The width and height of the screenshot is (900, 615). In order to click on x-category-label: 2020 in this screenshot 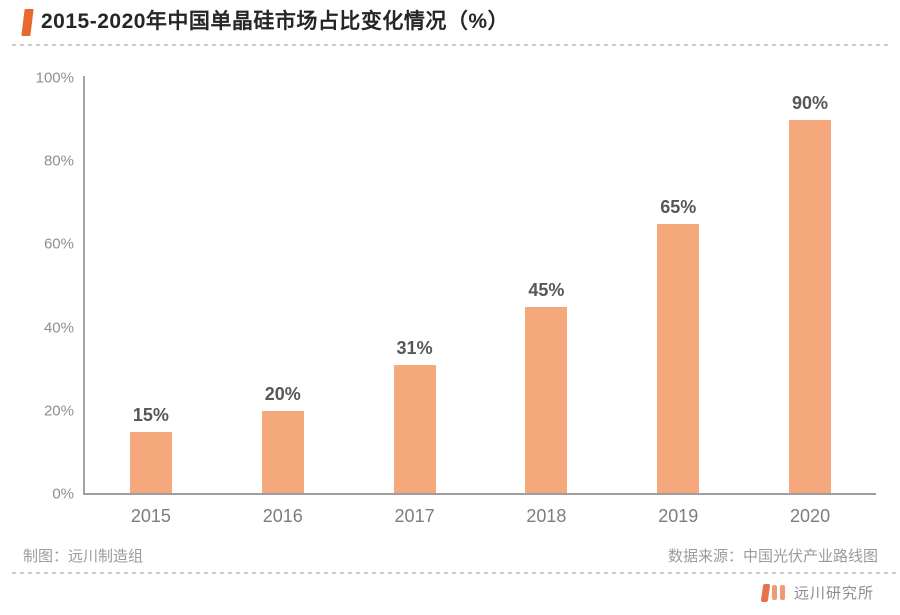, I will do `click(810, 516)`.